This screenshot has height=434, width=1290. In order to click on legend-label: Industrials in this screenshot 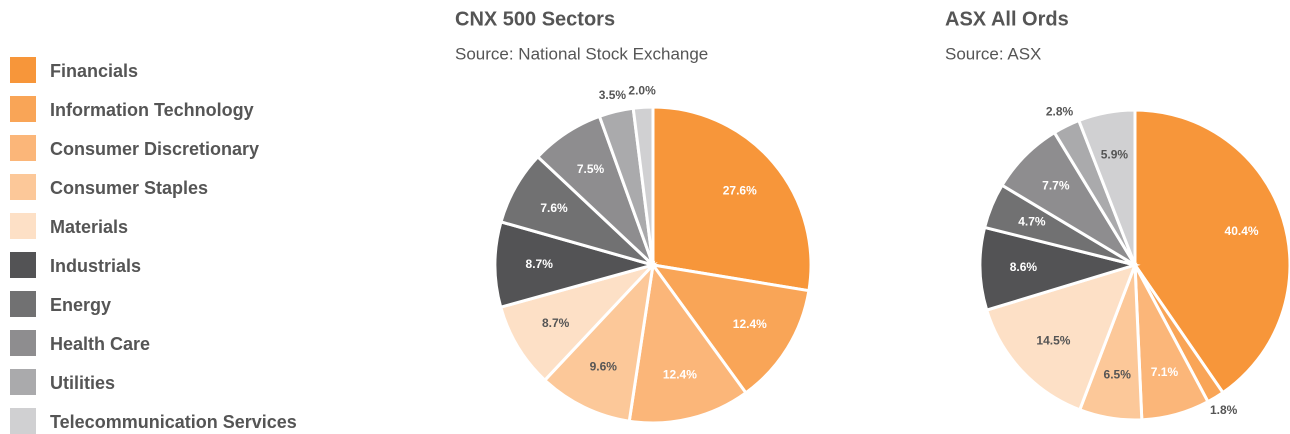, I will do `click(95, 266)`.